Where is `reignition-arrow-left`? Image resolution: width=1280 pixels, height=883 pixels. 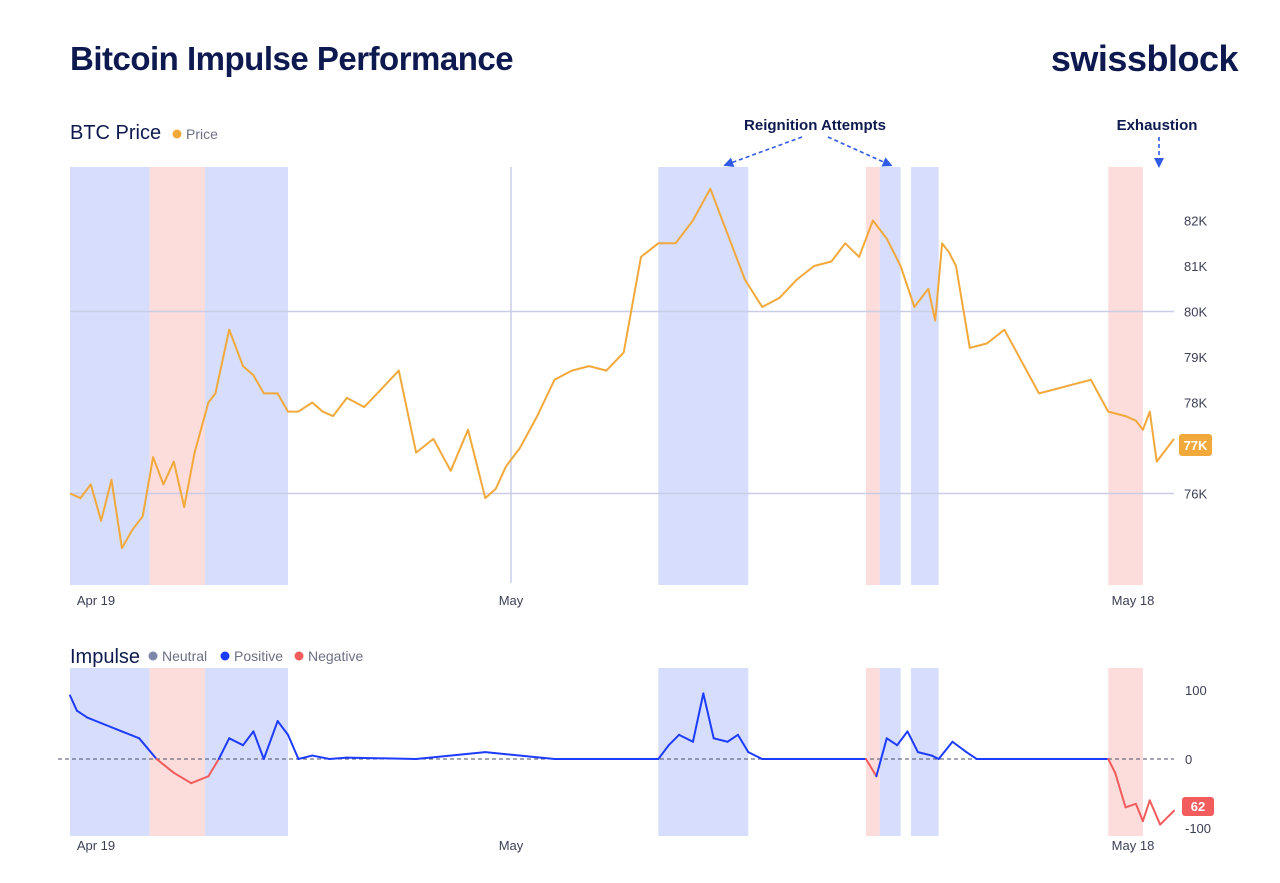 reignition-arrow-left is located at coordinates (763, 151).